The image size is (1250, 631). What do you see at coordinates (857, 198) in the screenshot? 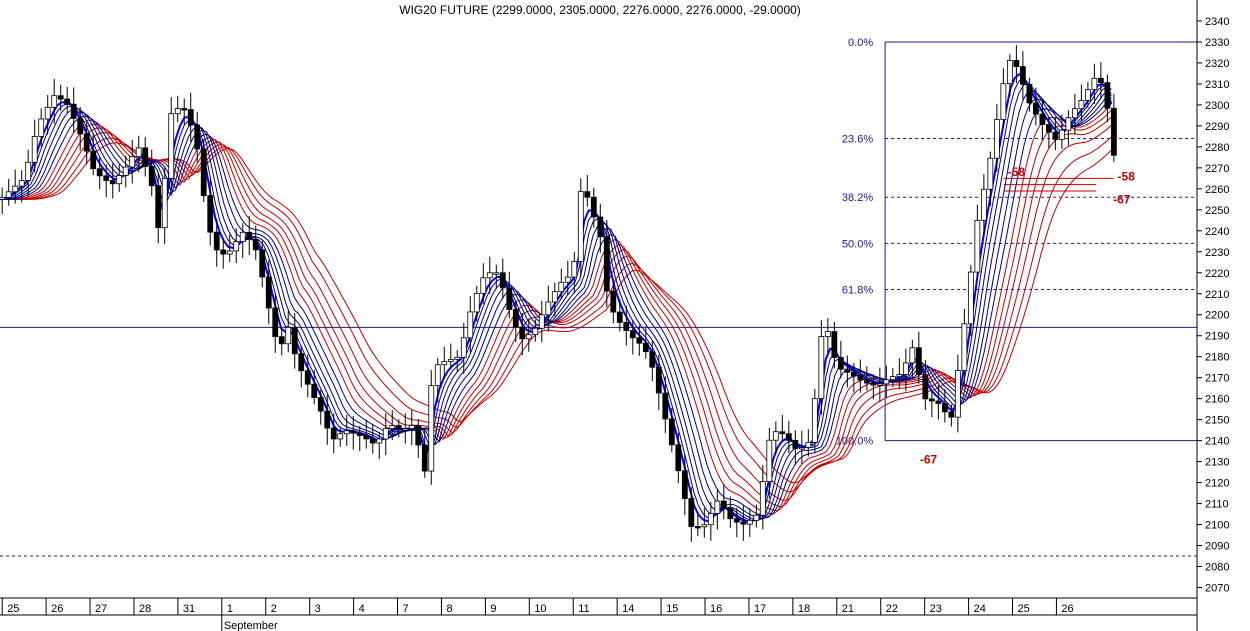
I see `fib-level-label: 38.2%` at bounding box center [857, 198].